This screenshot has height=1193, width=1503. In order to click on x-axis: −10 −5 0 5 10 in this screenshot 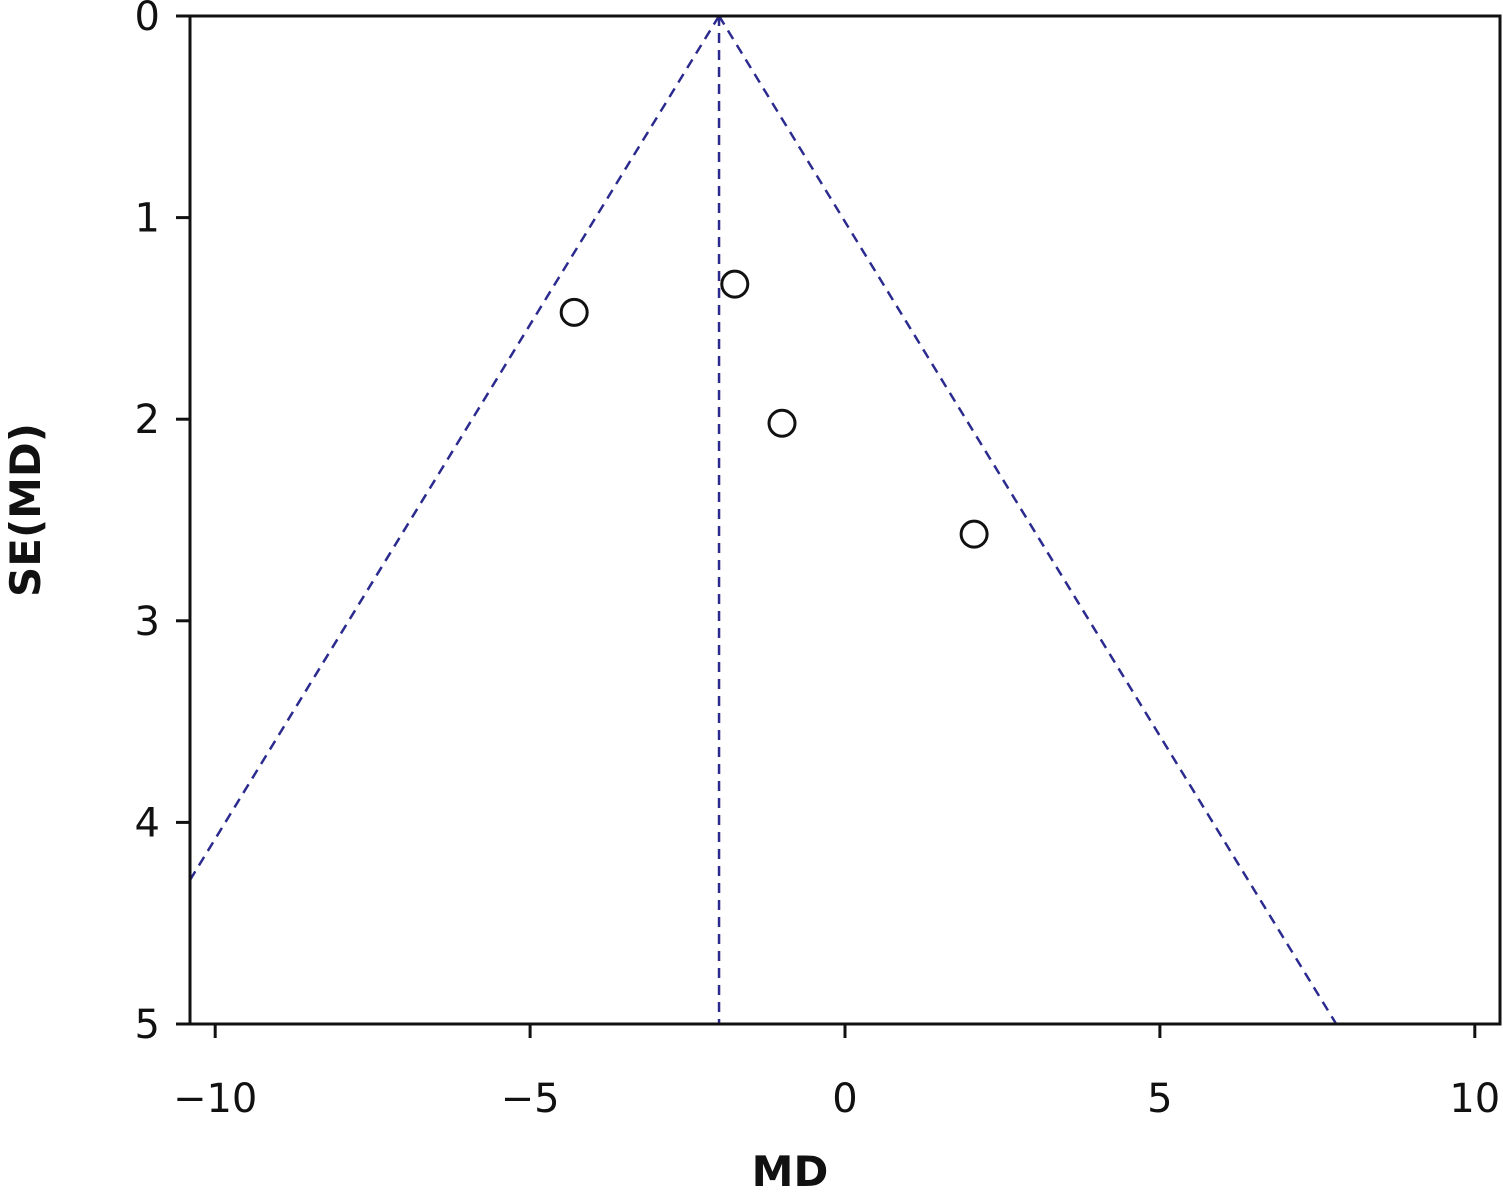, I will do `click(836, 1073)`.